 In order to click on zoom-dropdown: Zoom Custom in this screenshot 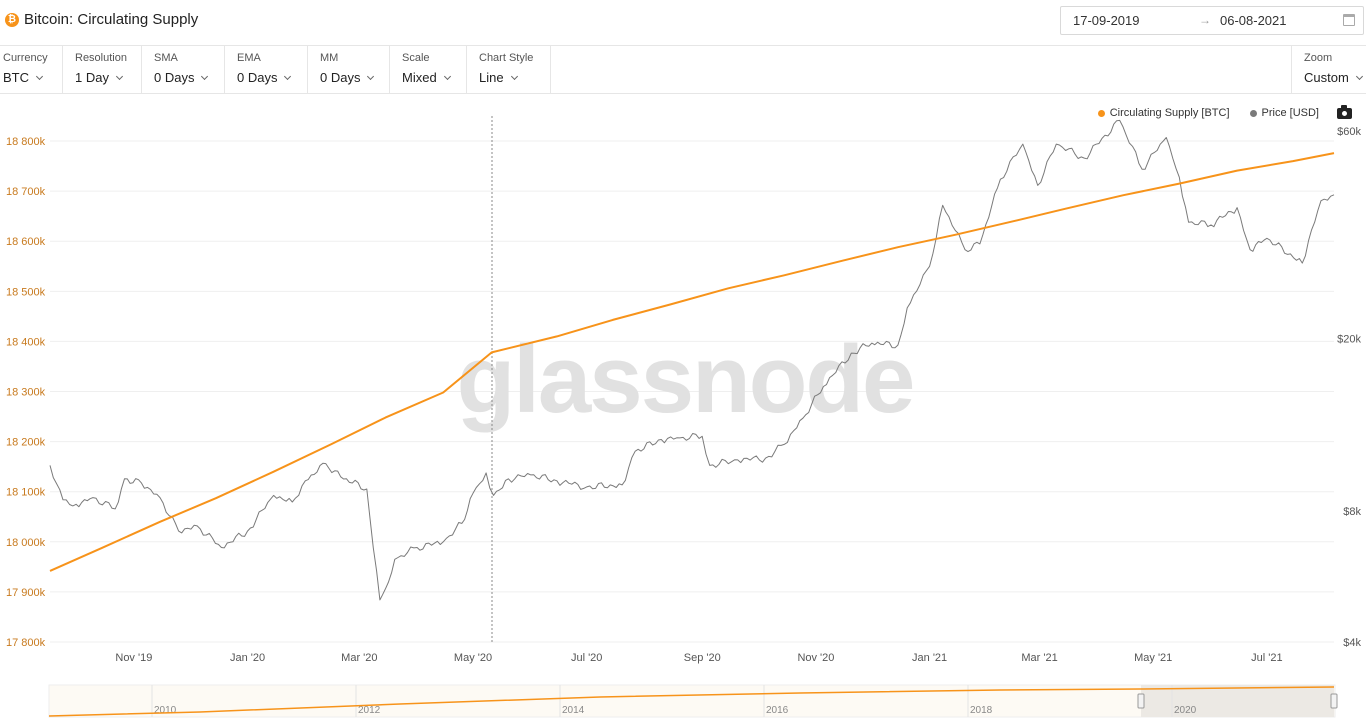, I will do `click(1328, 70)`.